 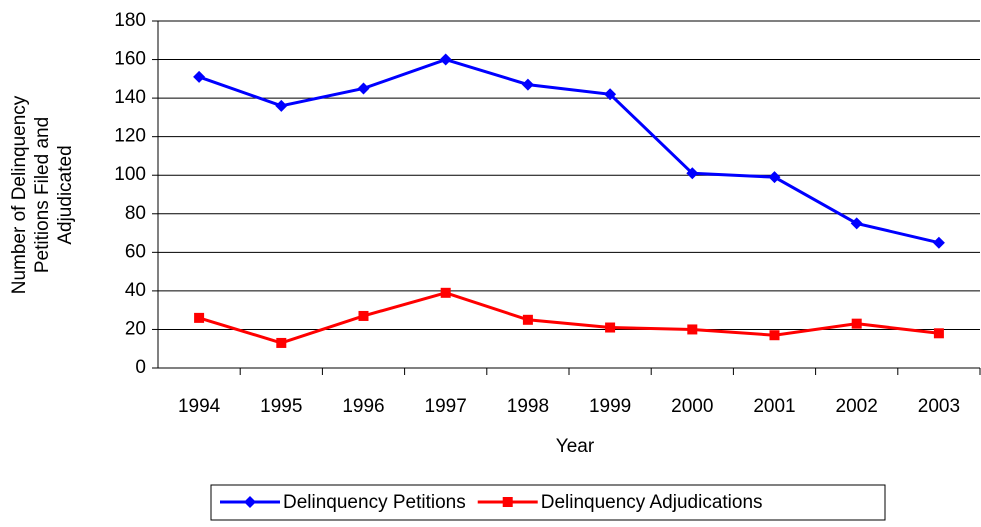 I want to click on legend-label: Delinquency Adjudications, so click(x=652, y=502).